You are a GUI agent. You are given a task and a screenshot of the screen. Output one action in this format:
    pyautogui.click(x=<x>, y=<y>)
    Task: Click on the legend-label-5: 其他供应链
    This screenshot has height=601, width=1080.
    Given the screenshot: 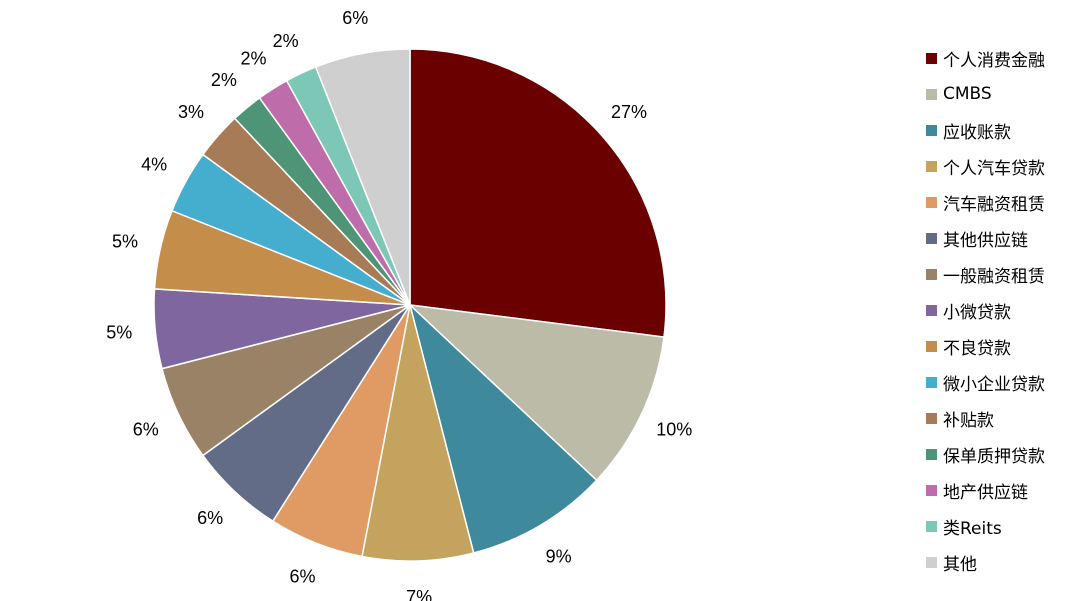 What is the action you would take?
    pyautogui.click(x=985, y=240)
    